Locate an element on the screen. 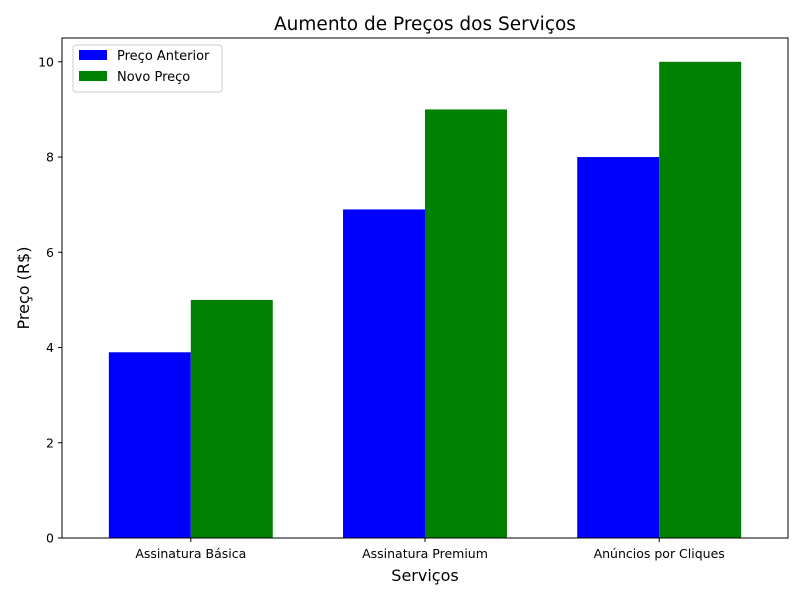 Image resolution: width=800 pixels, height=600 pixels. y-axis: 0 2 4 6 8 10 is located at coordinates (50, 300).